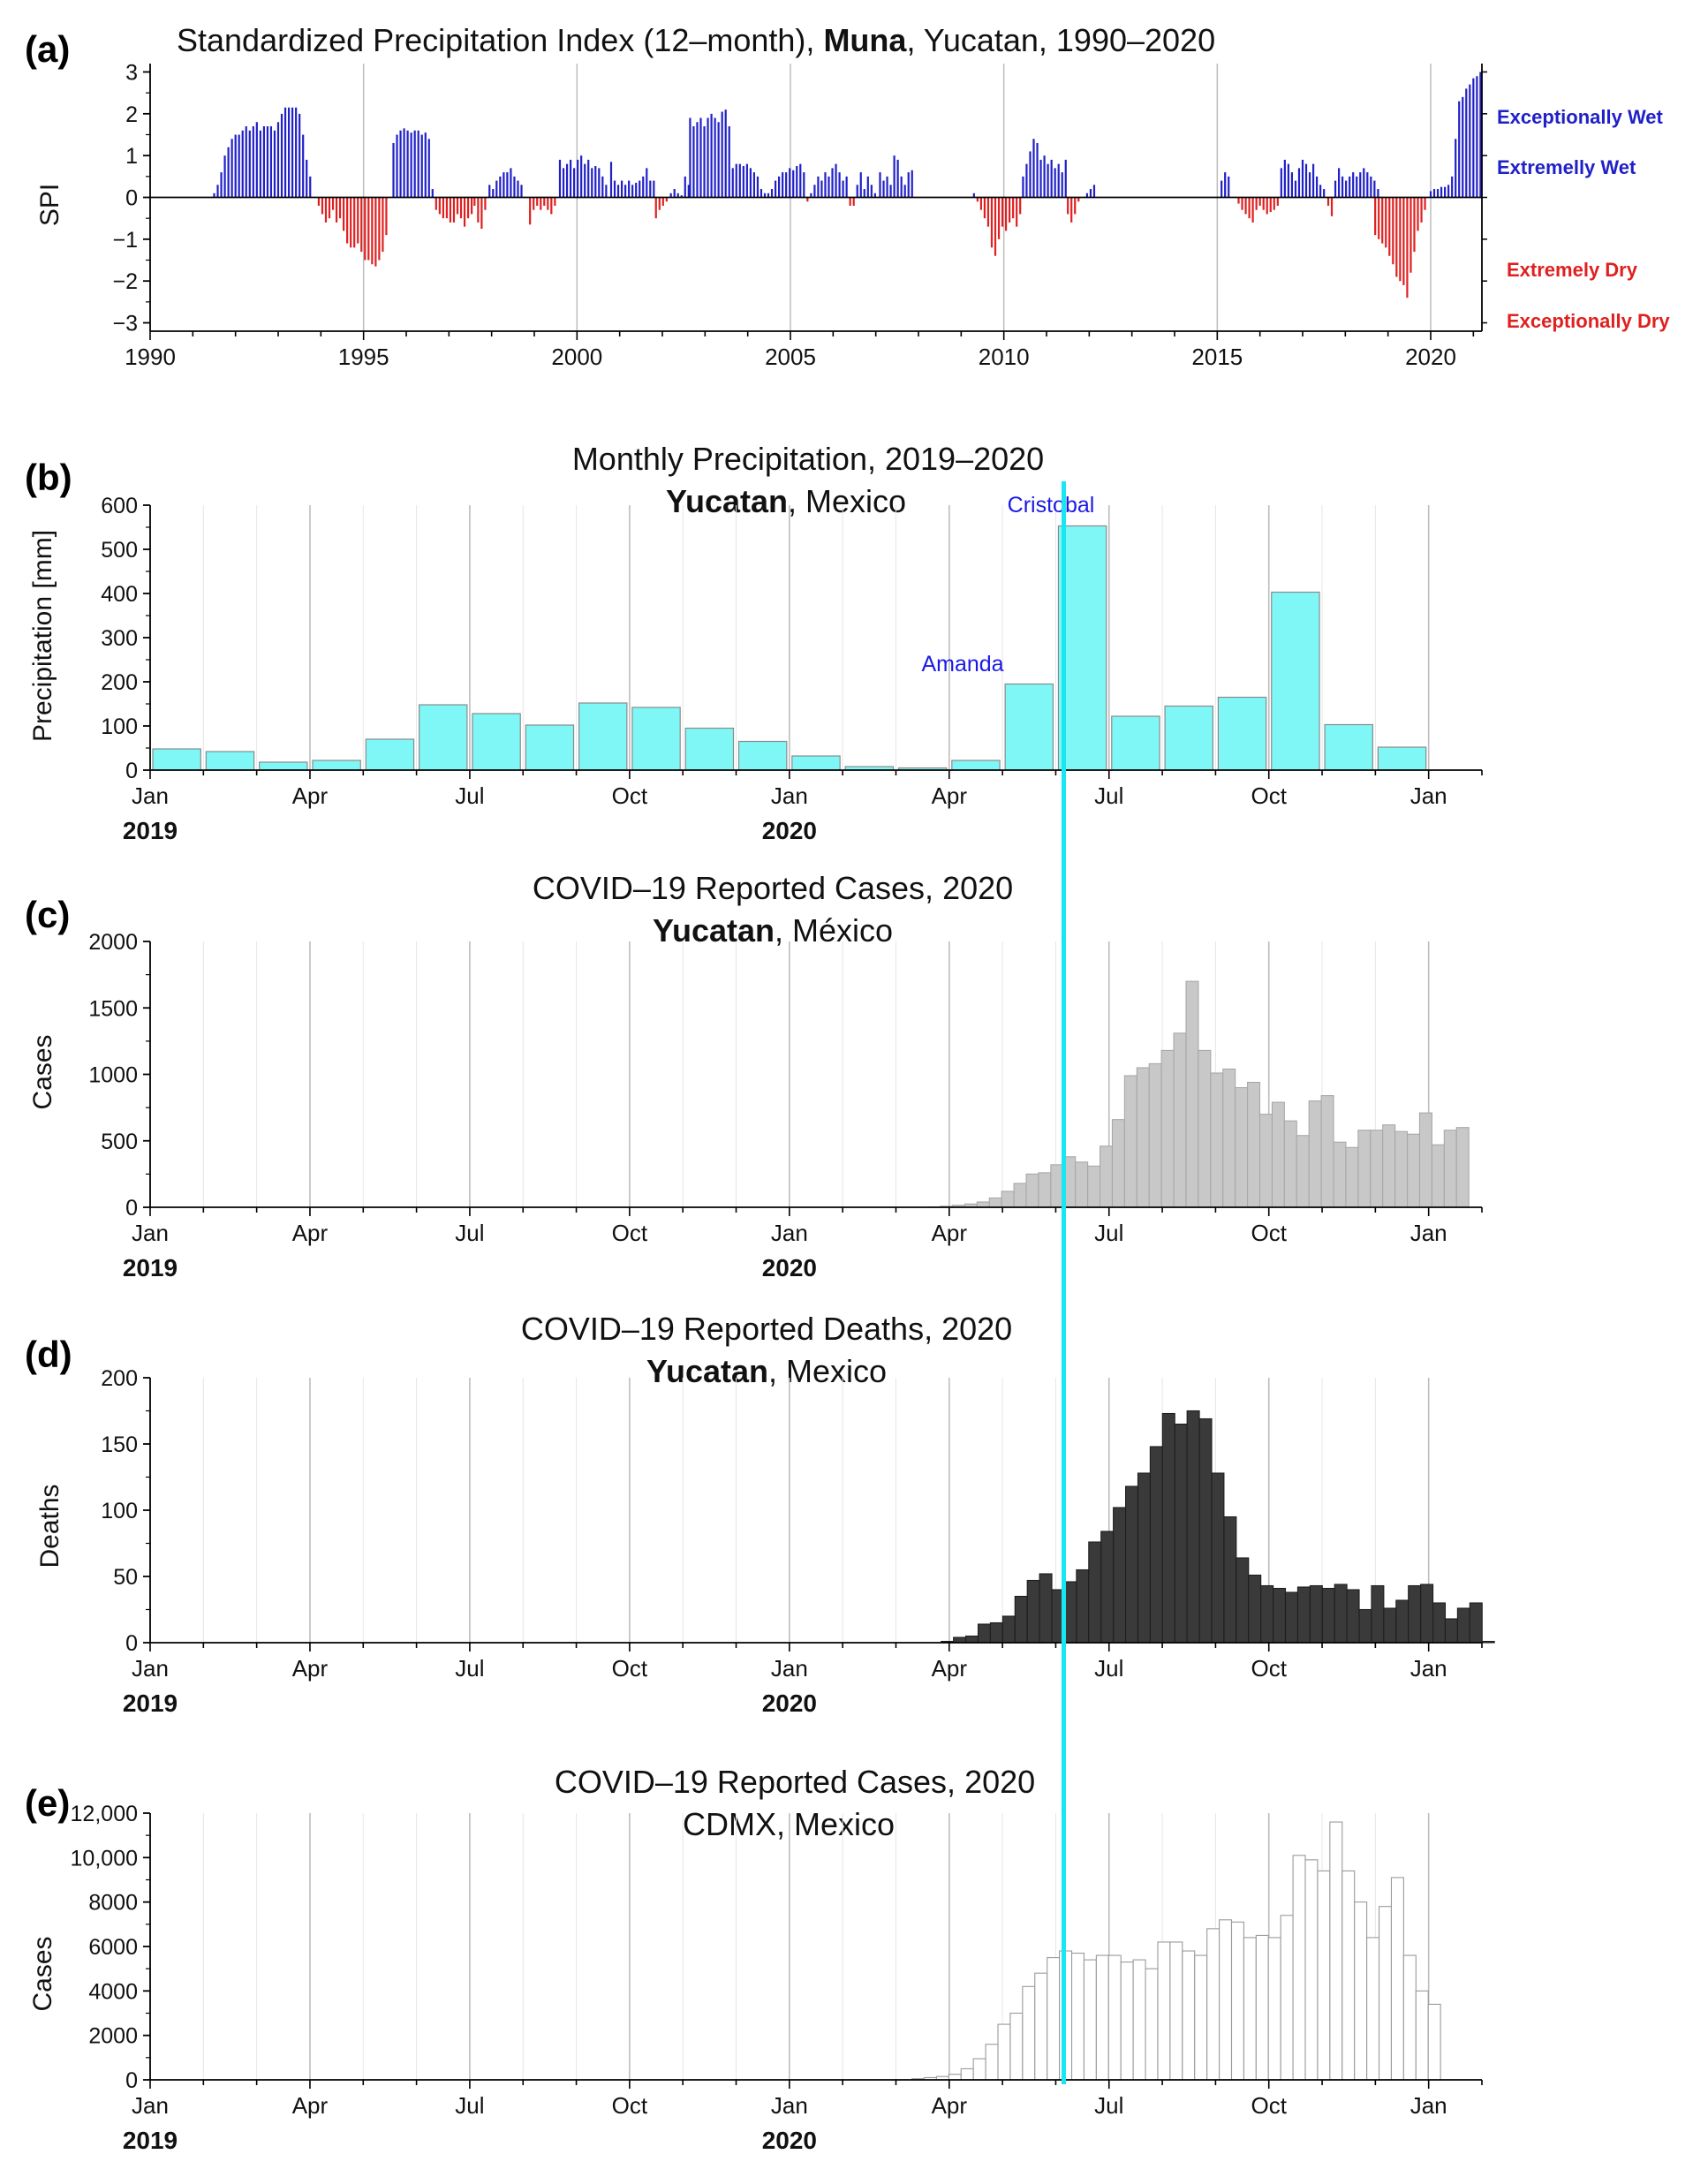 This screenshot has height=2177, width=1708. Describe the element at coordinates (766, 1371) in the screenshot. I see `chart-title-d-line2: Yucatan, Mexico` at that location.